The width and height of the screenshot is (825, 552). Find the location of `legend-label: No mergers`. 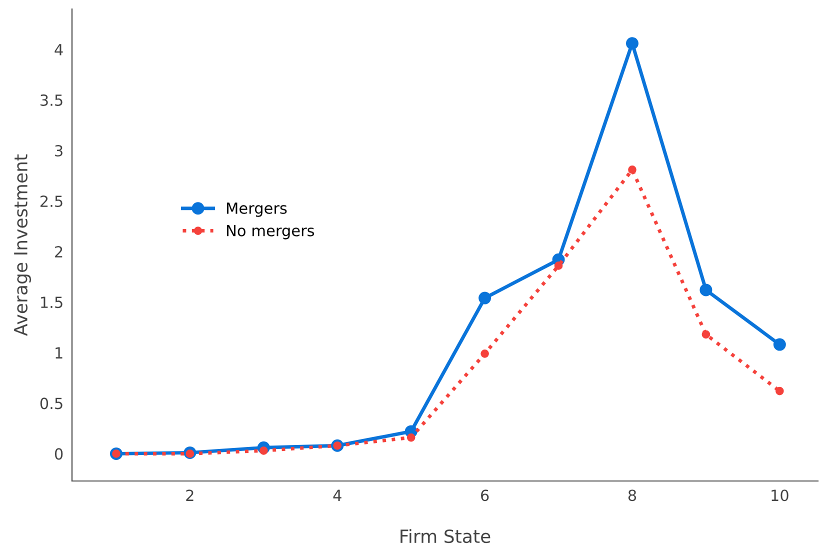

legend-label: No mergers is located at coordinates (270, 232).